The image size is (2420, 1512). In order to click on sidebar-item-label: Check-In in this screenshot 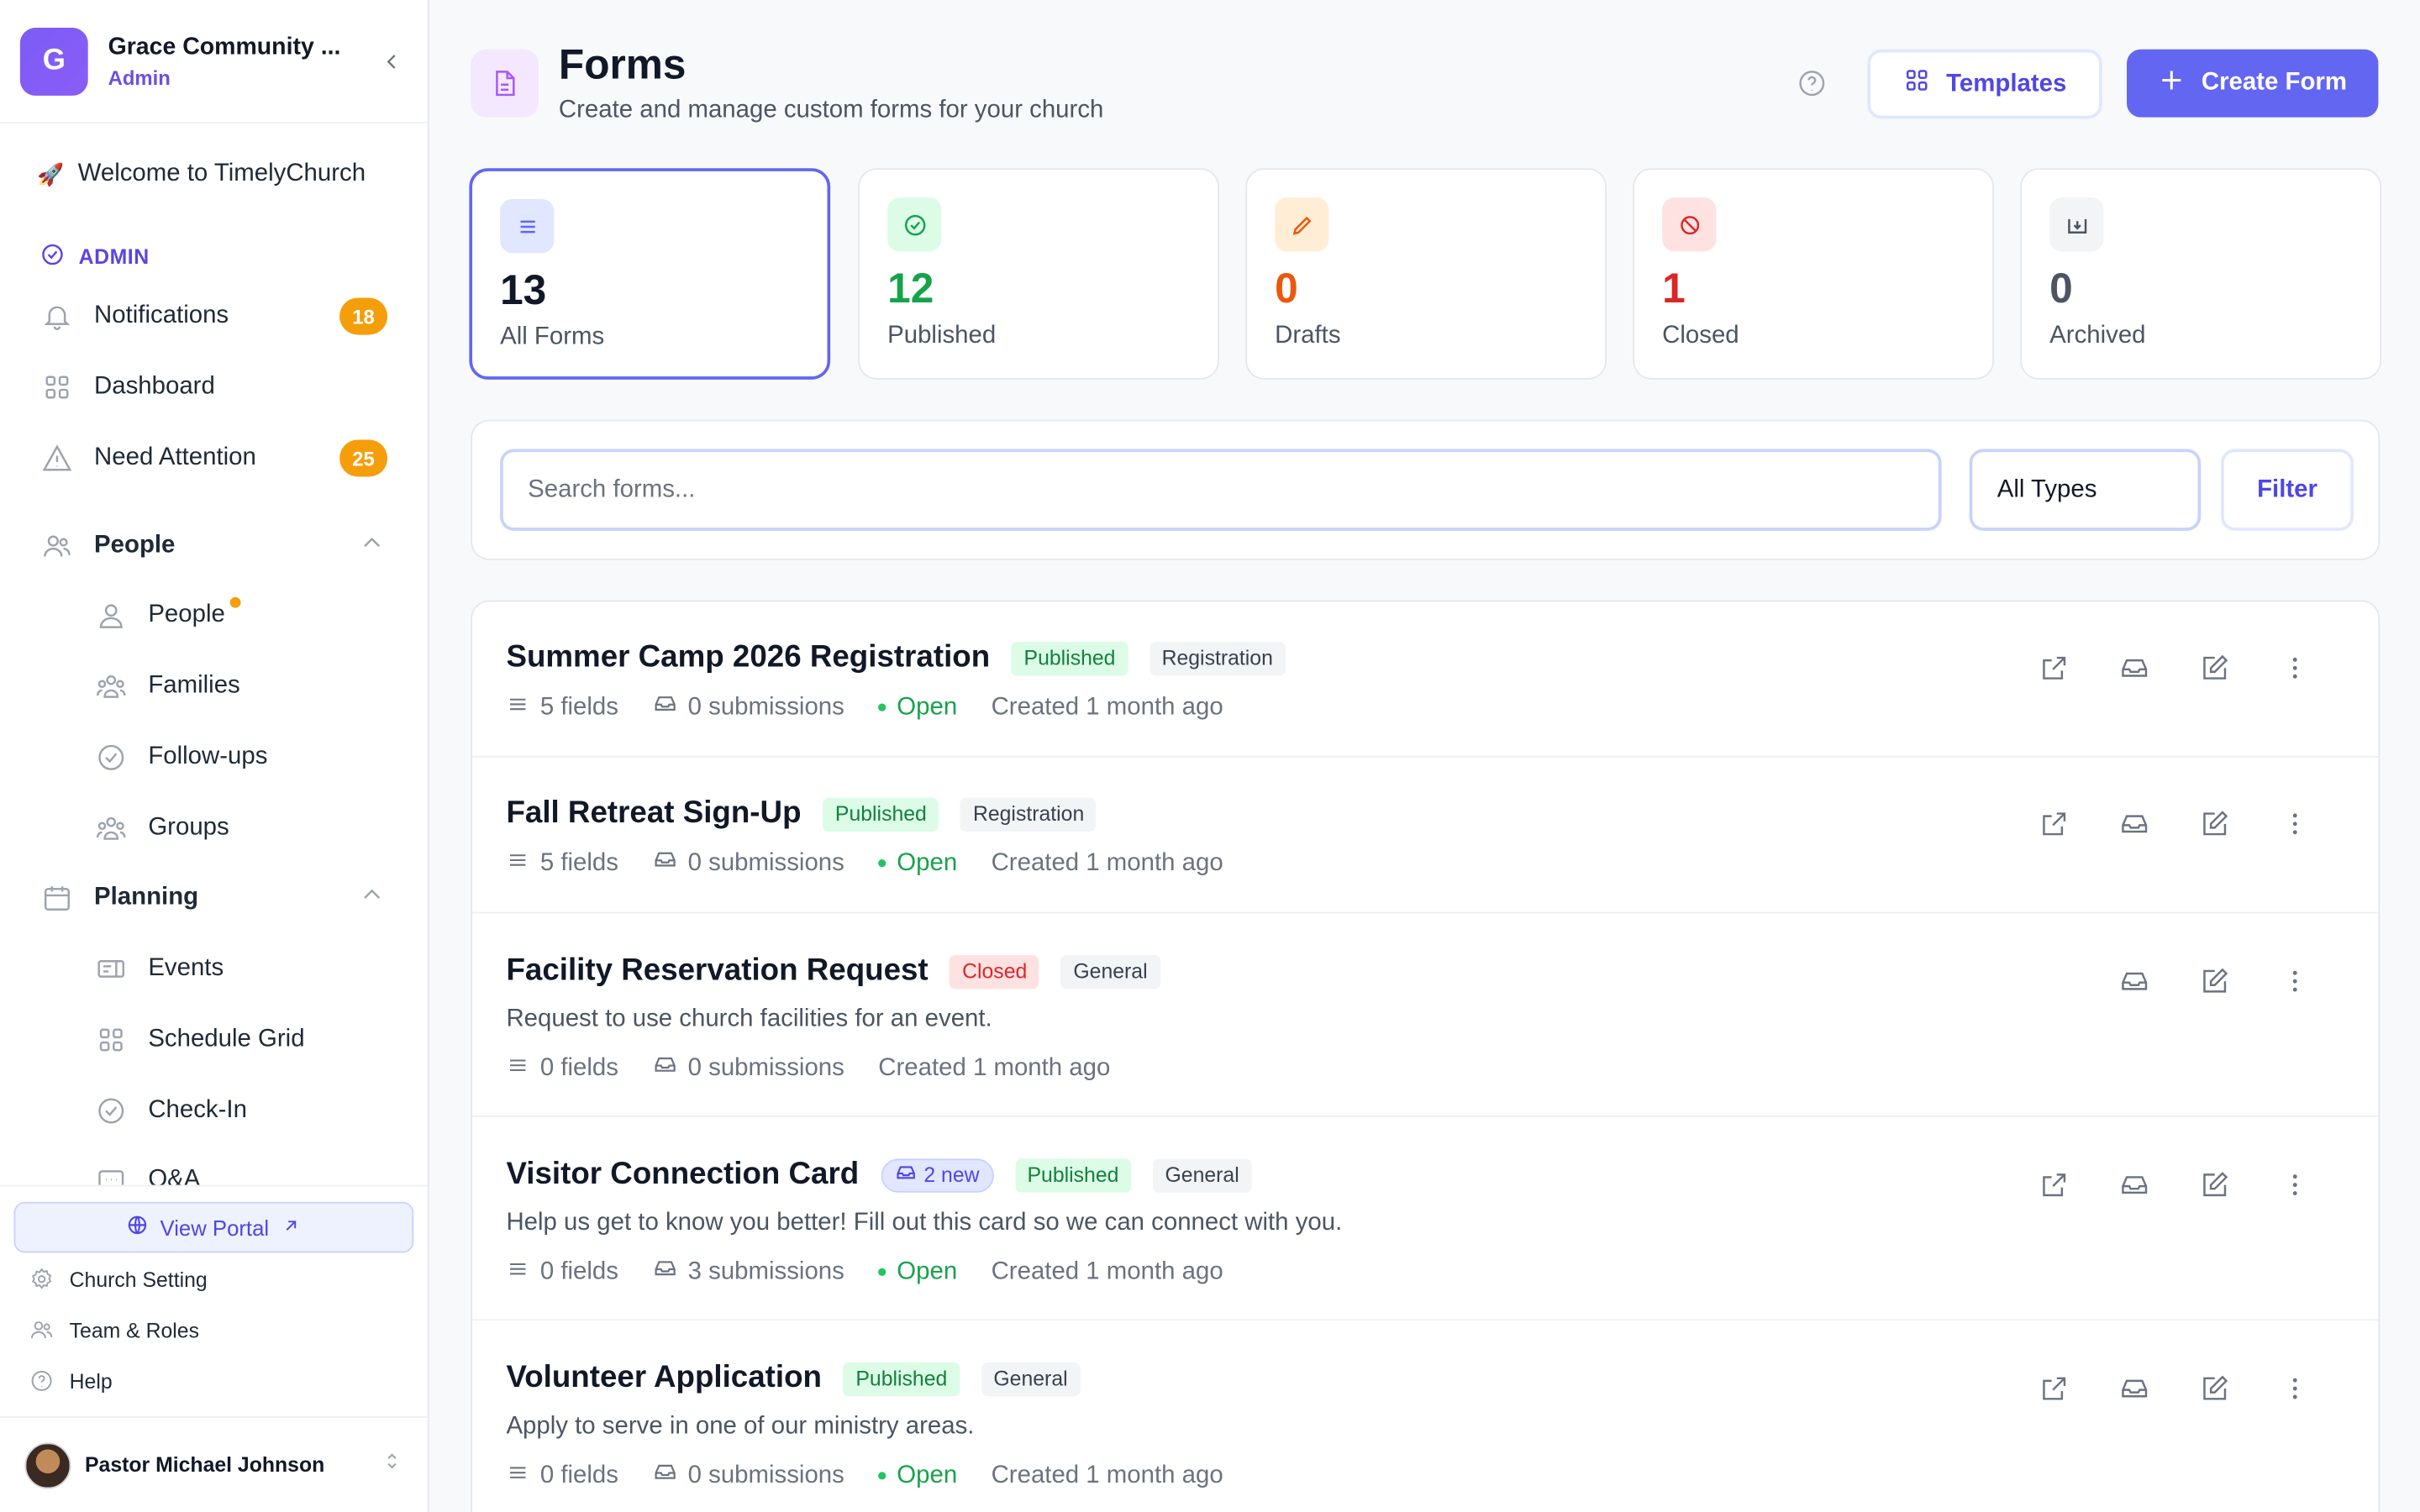, I will do `click(197, 1110)`.